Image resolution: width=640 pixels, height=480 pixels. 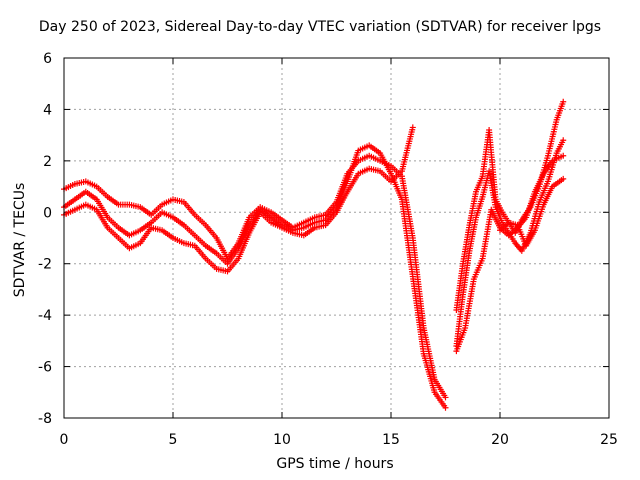 What do you see at coordinates (391, 440) in the screenshot?
I see `x-tick-label: 15` at bounding box center [391, 440].